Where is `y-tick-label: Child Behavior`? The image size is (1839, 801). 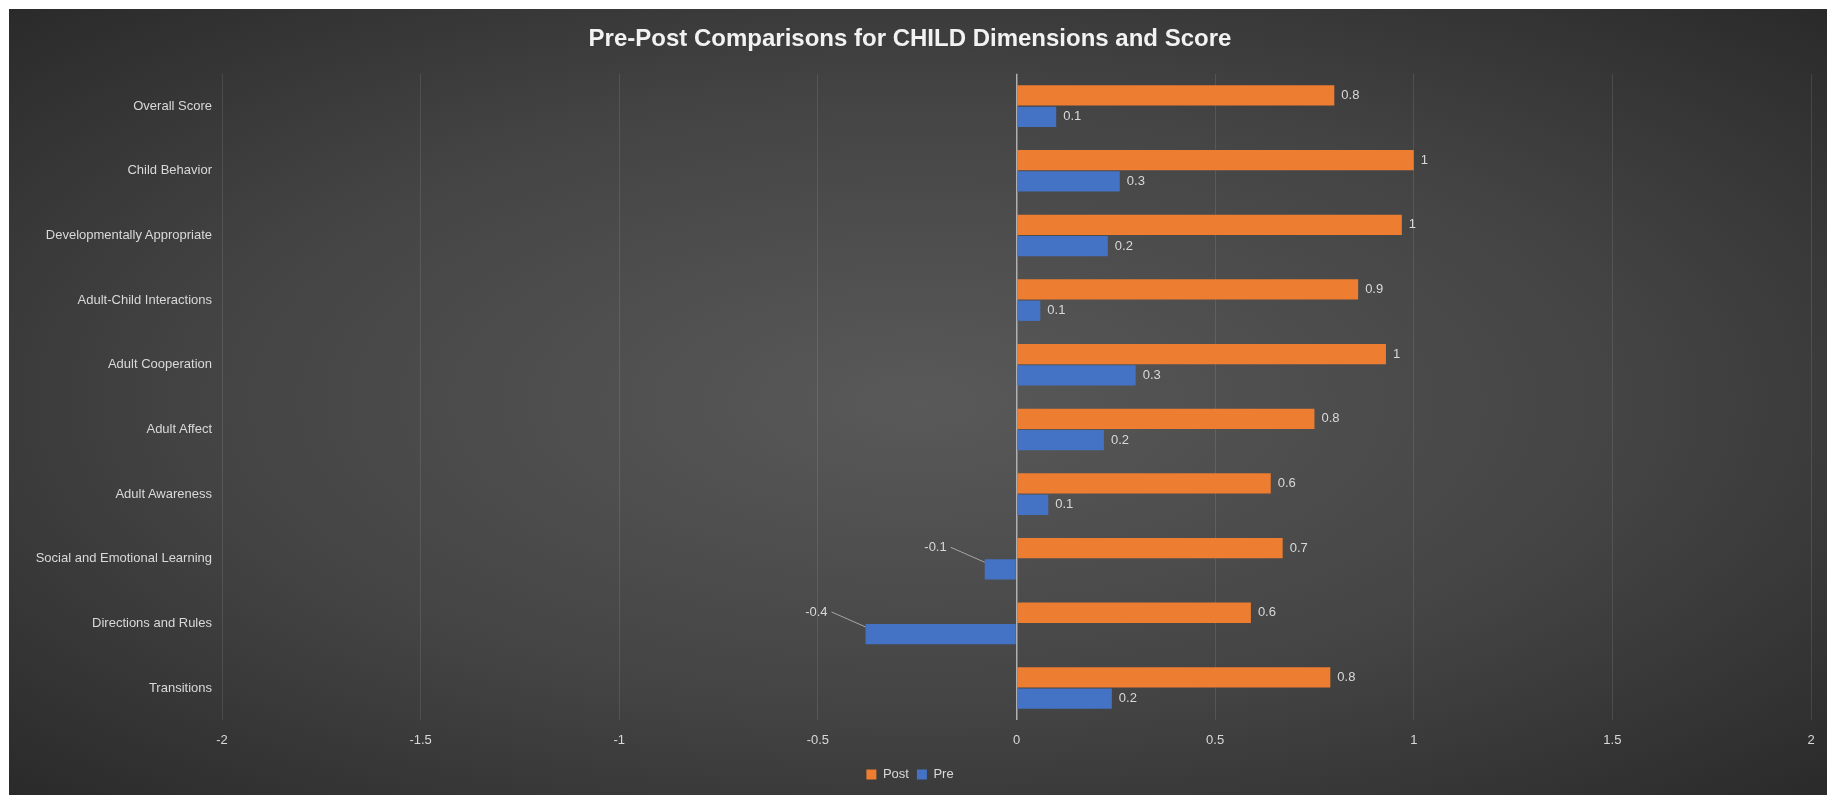 y-tick-label: Child Behavior is located at coordinates (170, 170).